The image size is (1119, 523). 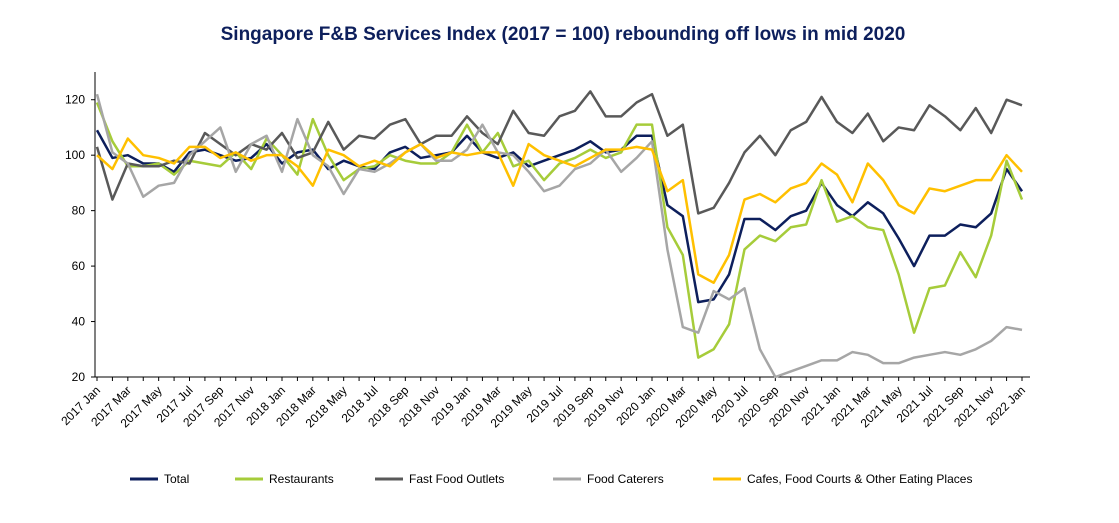 I want to click on y-tick-label: 100, so click(x=75, y=155).